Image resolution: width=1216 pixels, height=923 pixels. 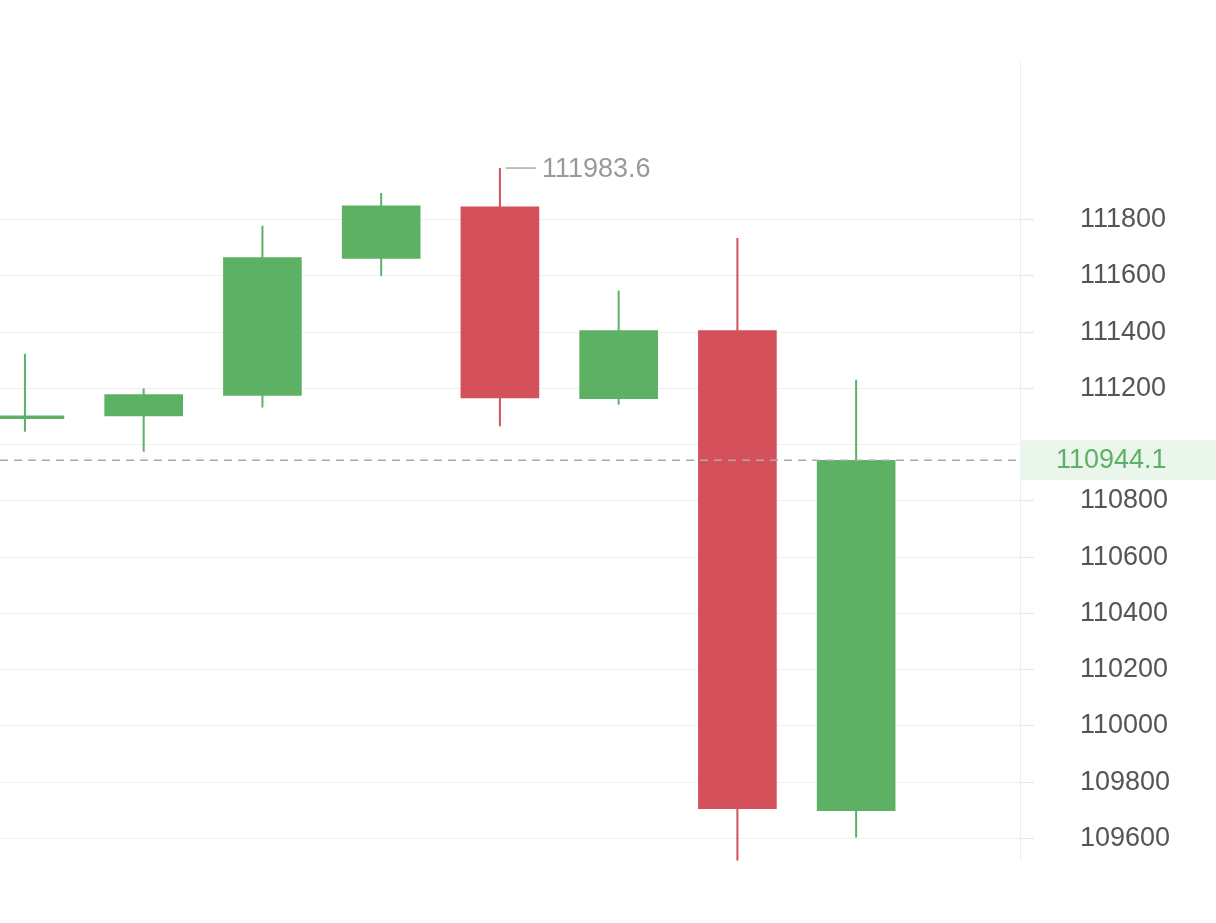 What do you see at coordinates (1111, 458) in the screenshot?
I see `ref-line-label: 110944.1` at bounding box center [1111, 458].